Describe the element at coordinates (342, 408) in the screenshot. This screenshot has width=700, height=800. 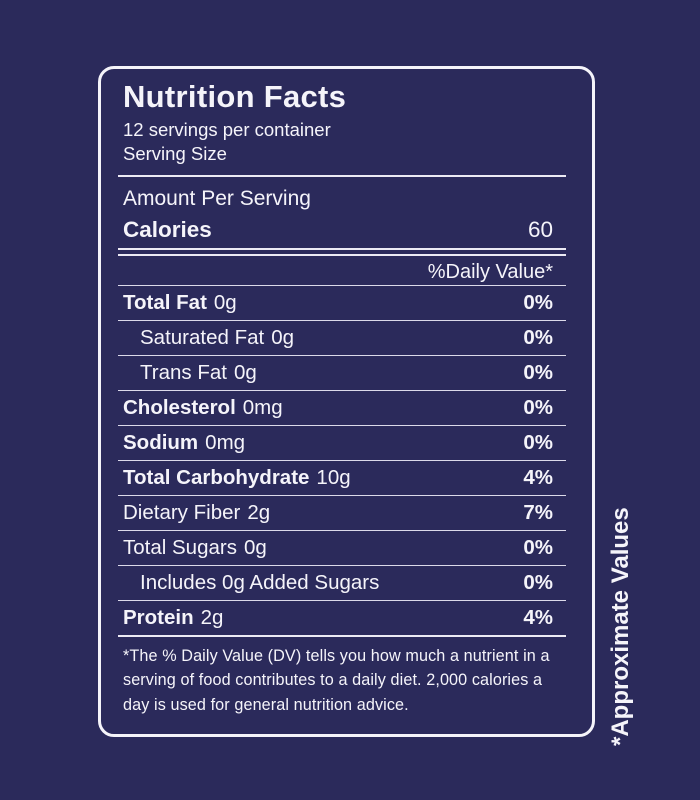
I see `table-row-cholesterol: Cholesterol 0mg 0%` at that location.